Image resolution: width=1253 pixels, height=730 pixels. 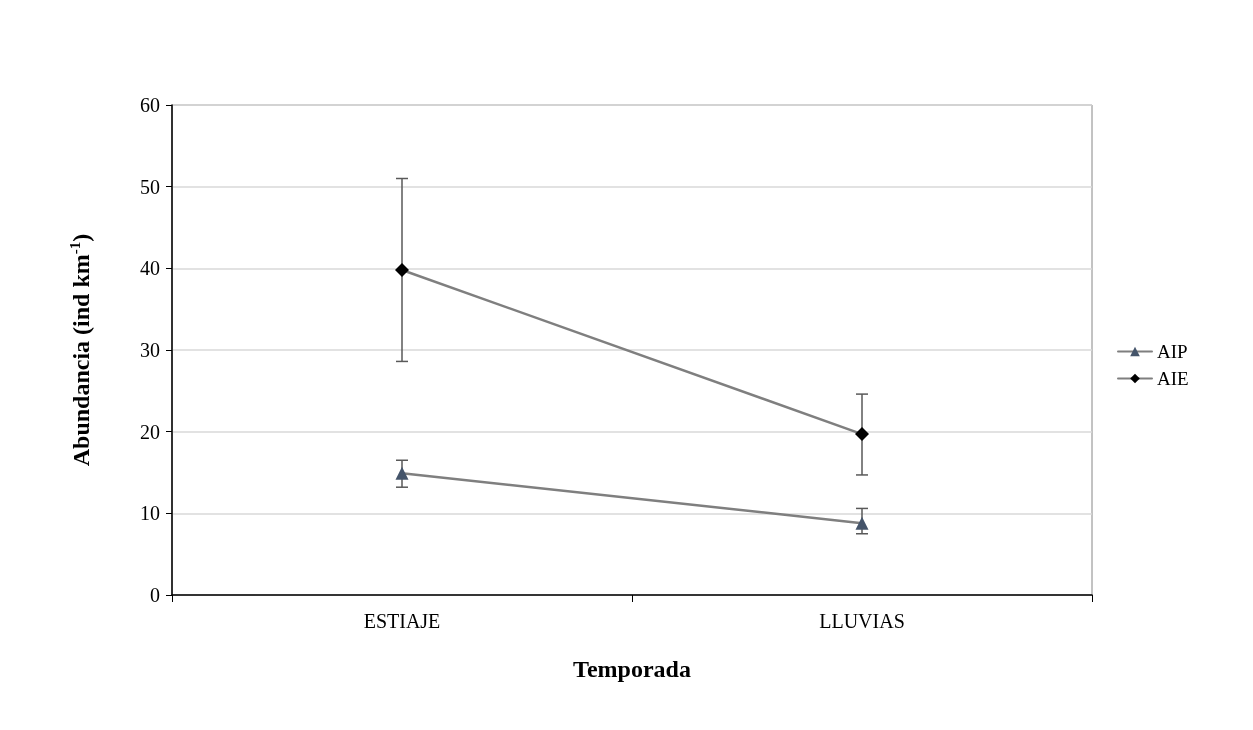 I want to click on y-axis-title: Abundancia (ind km-1), so click(x=80, y=350).